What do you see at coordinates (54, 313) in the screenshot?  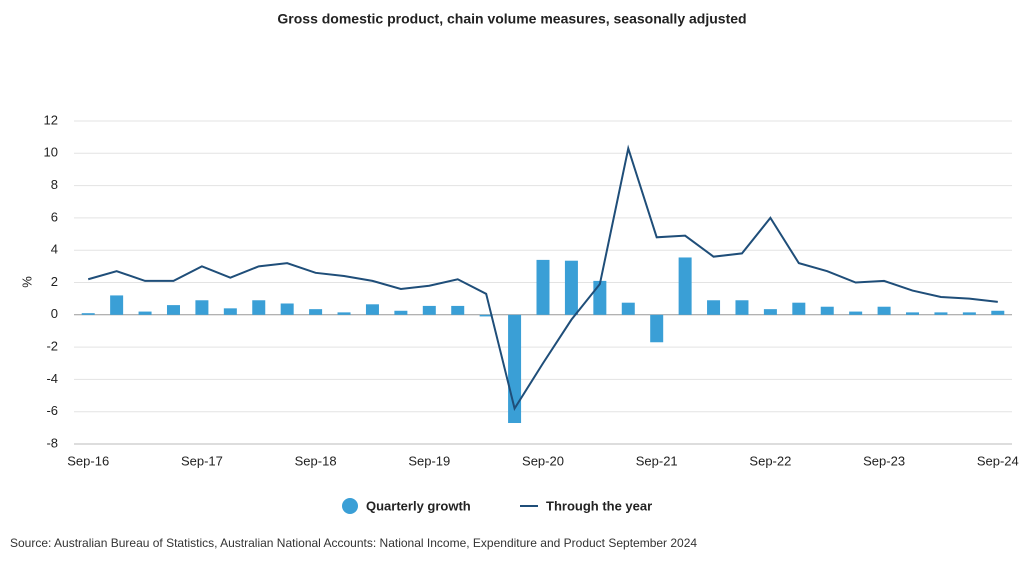 I see `y-tick-label: 0` at bounding box center [54, 313].